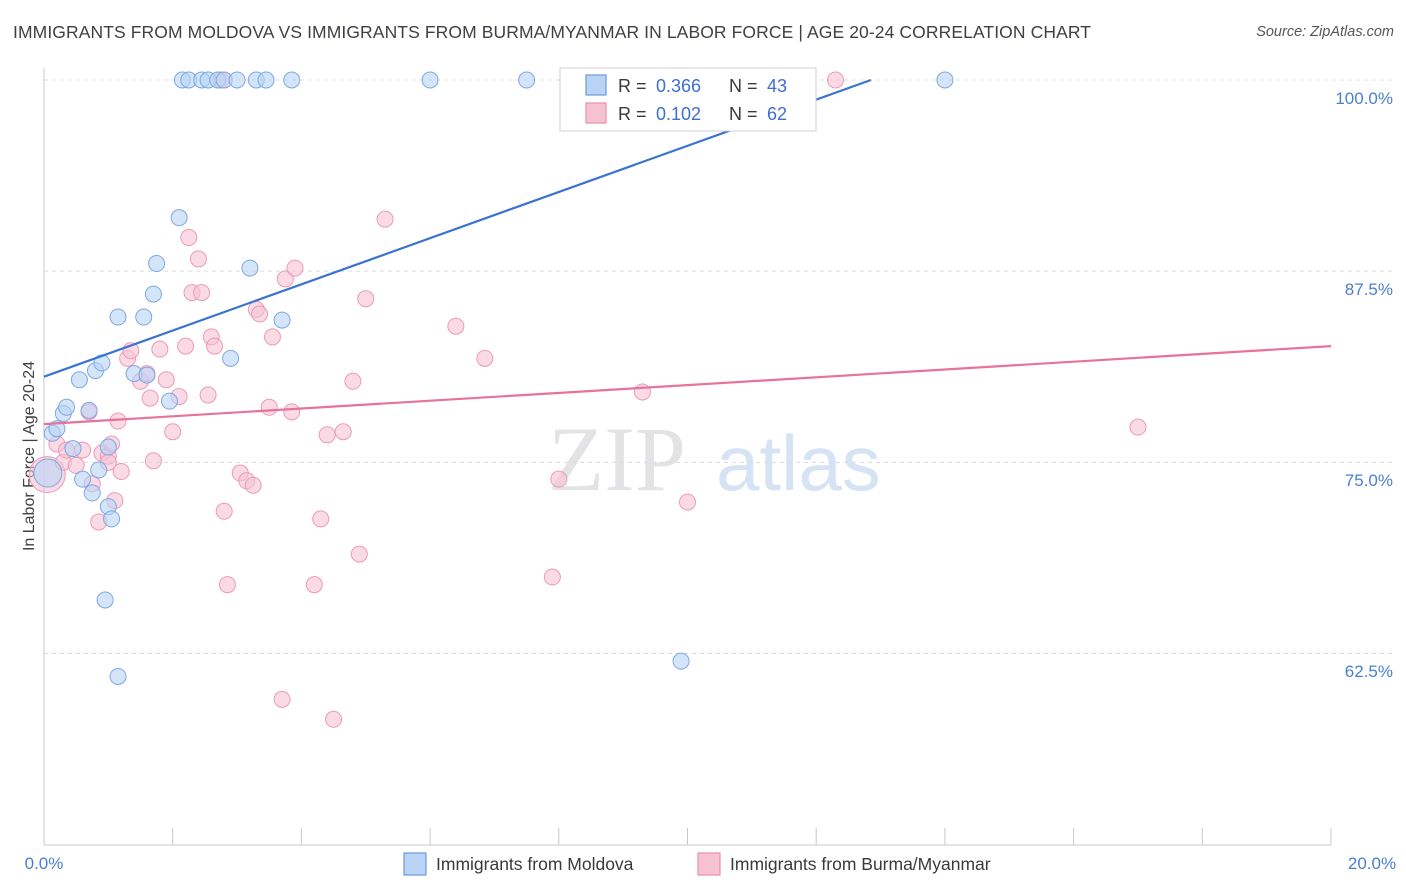 The width and height of the screenshot is (1406, 892). Describe the element at coordinates (29, 456) in the screenshot. I see `y-axis-title: In Labor Force | Age 20-24` at that location.